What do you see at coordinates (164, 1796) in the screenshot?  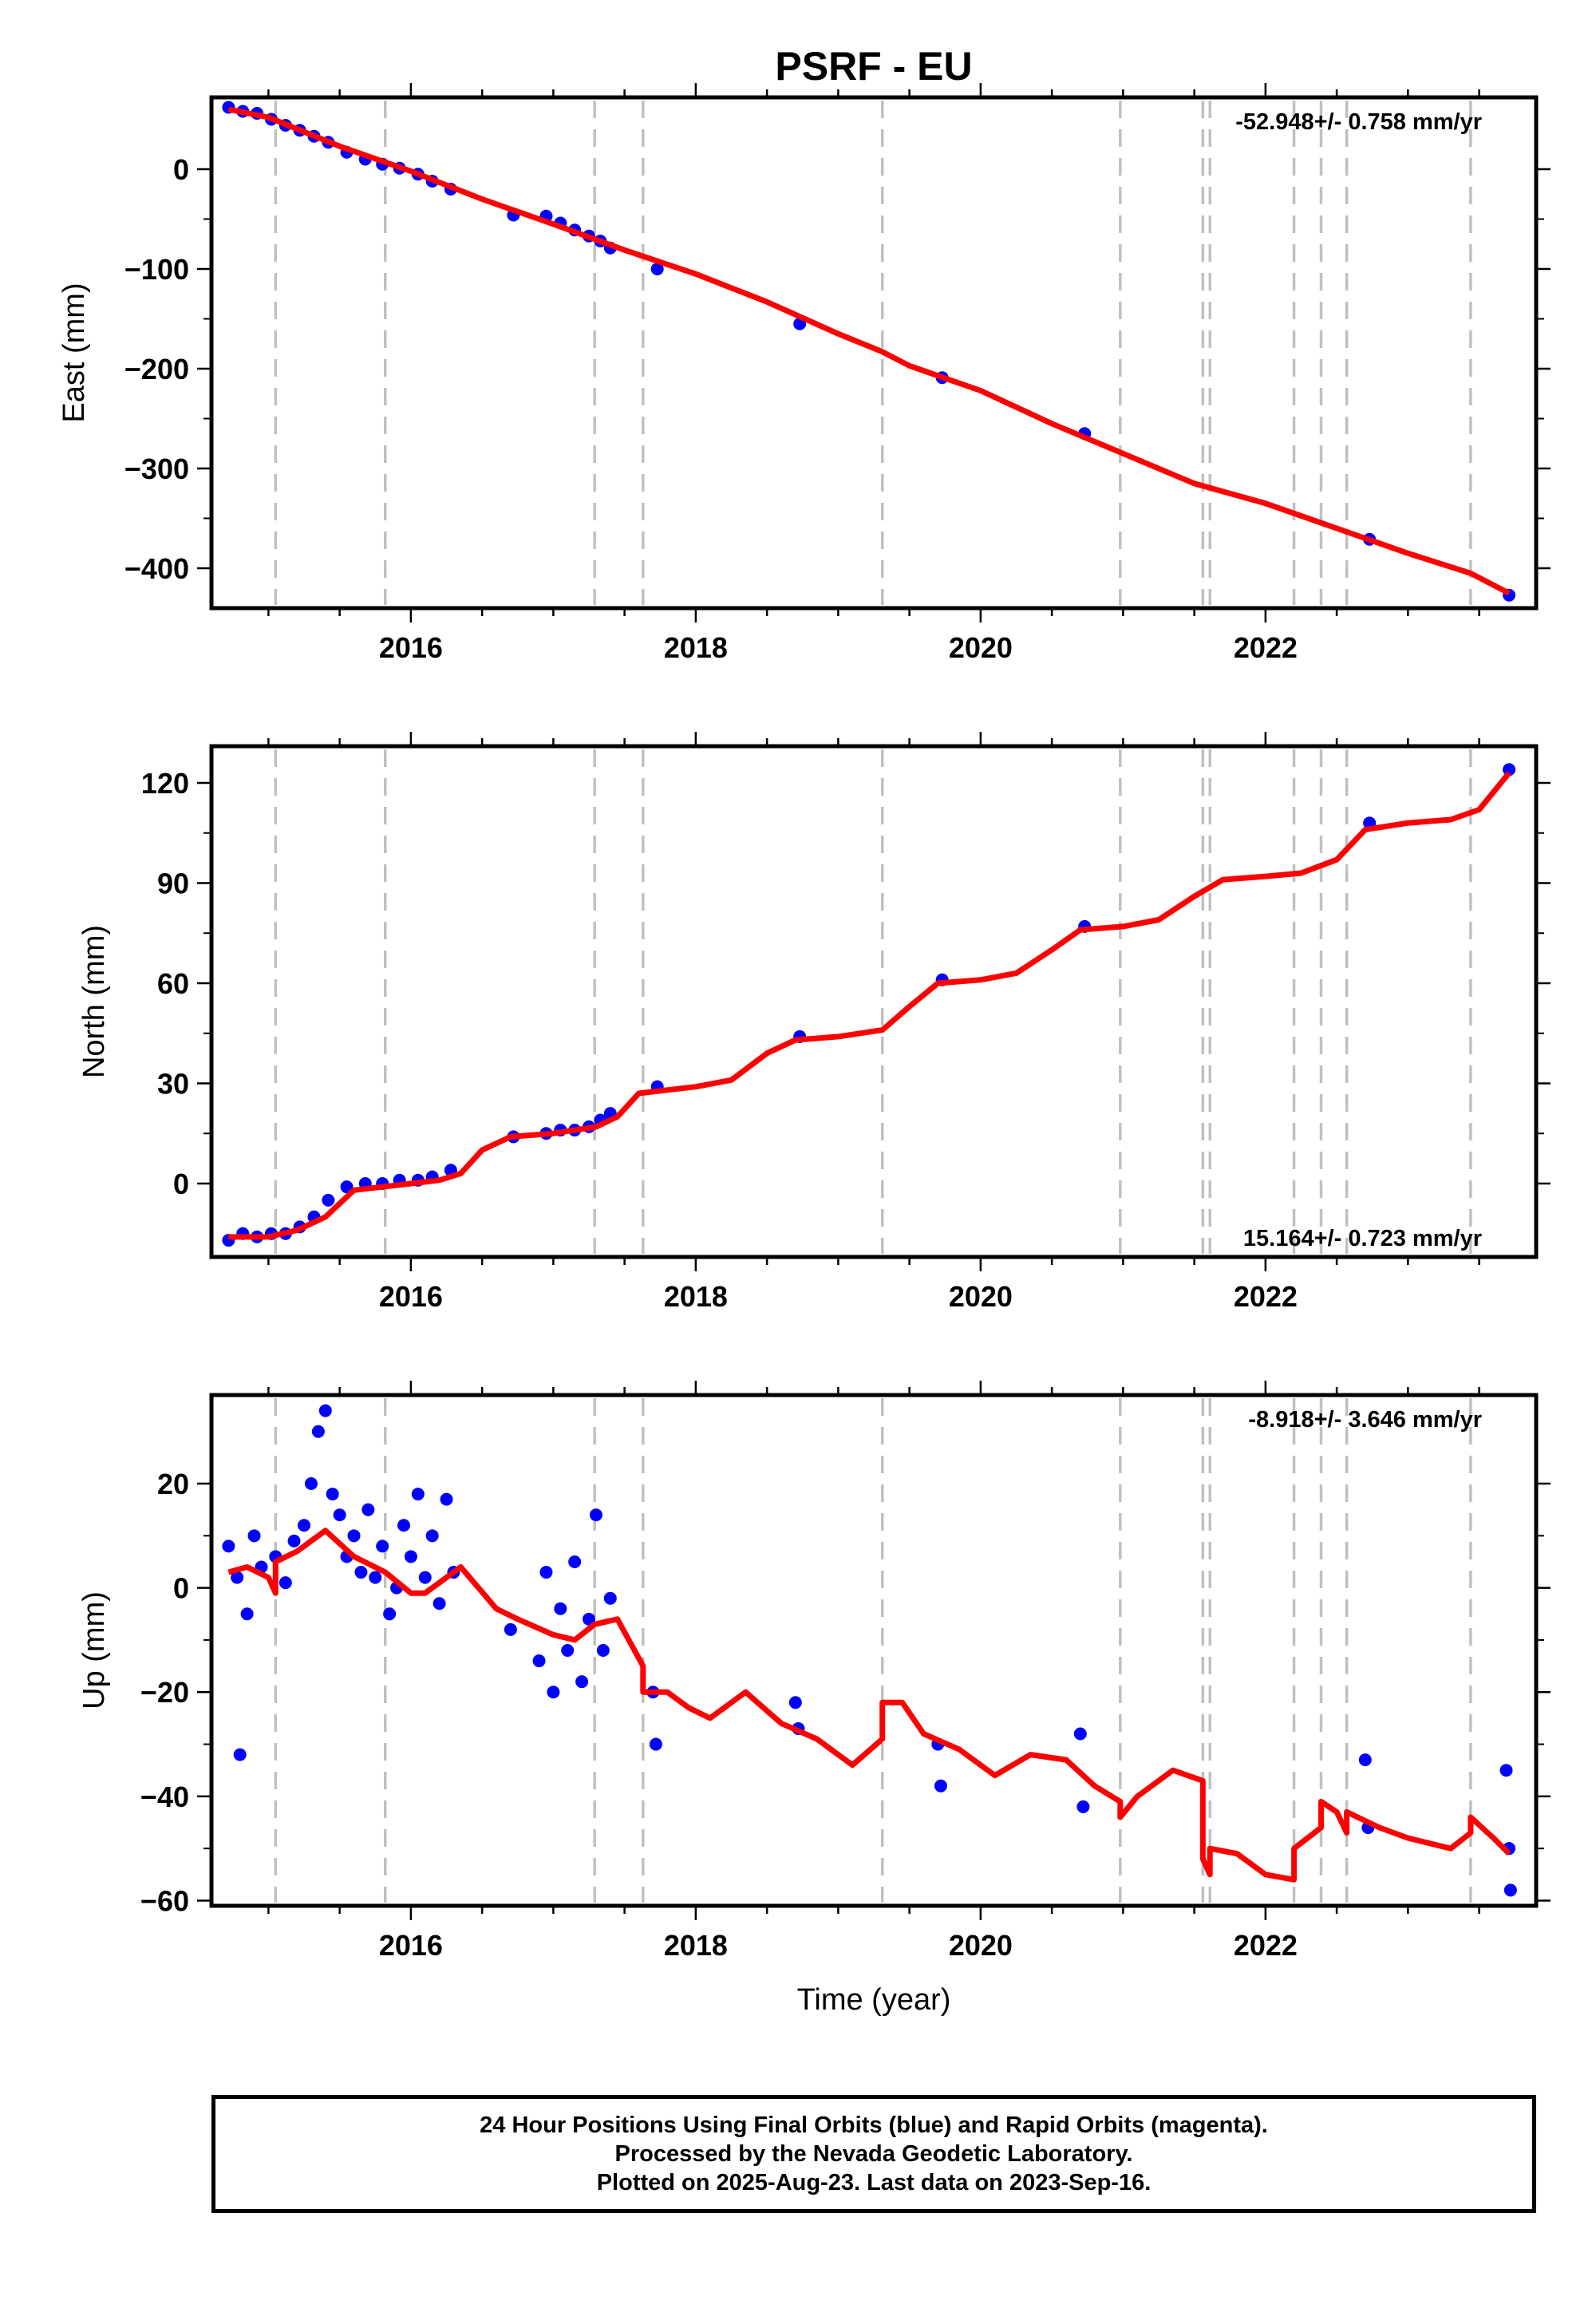 I see `up-y-tick-label-3: −40` at bounding box center [164, 1796].